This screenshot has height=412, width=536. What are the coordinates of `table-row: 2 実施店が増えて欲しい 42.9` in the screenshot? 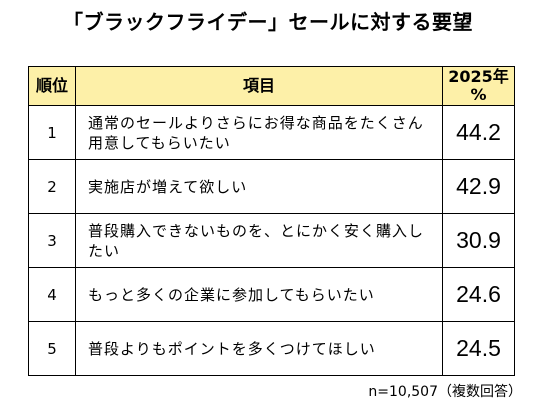 It's located at (271, 186).